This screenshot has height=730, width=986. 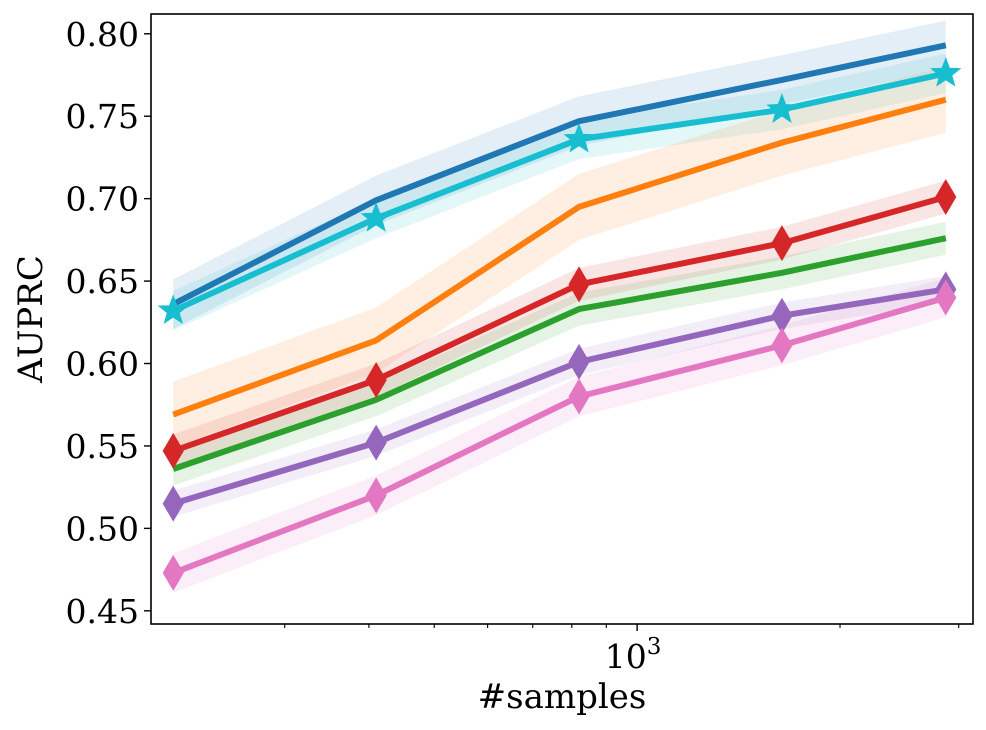 I want to click on y-tick-label: 0.70, so click(x=102, y=199).